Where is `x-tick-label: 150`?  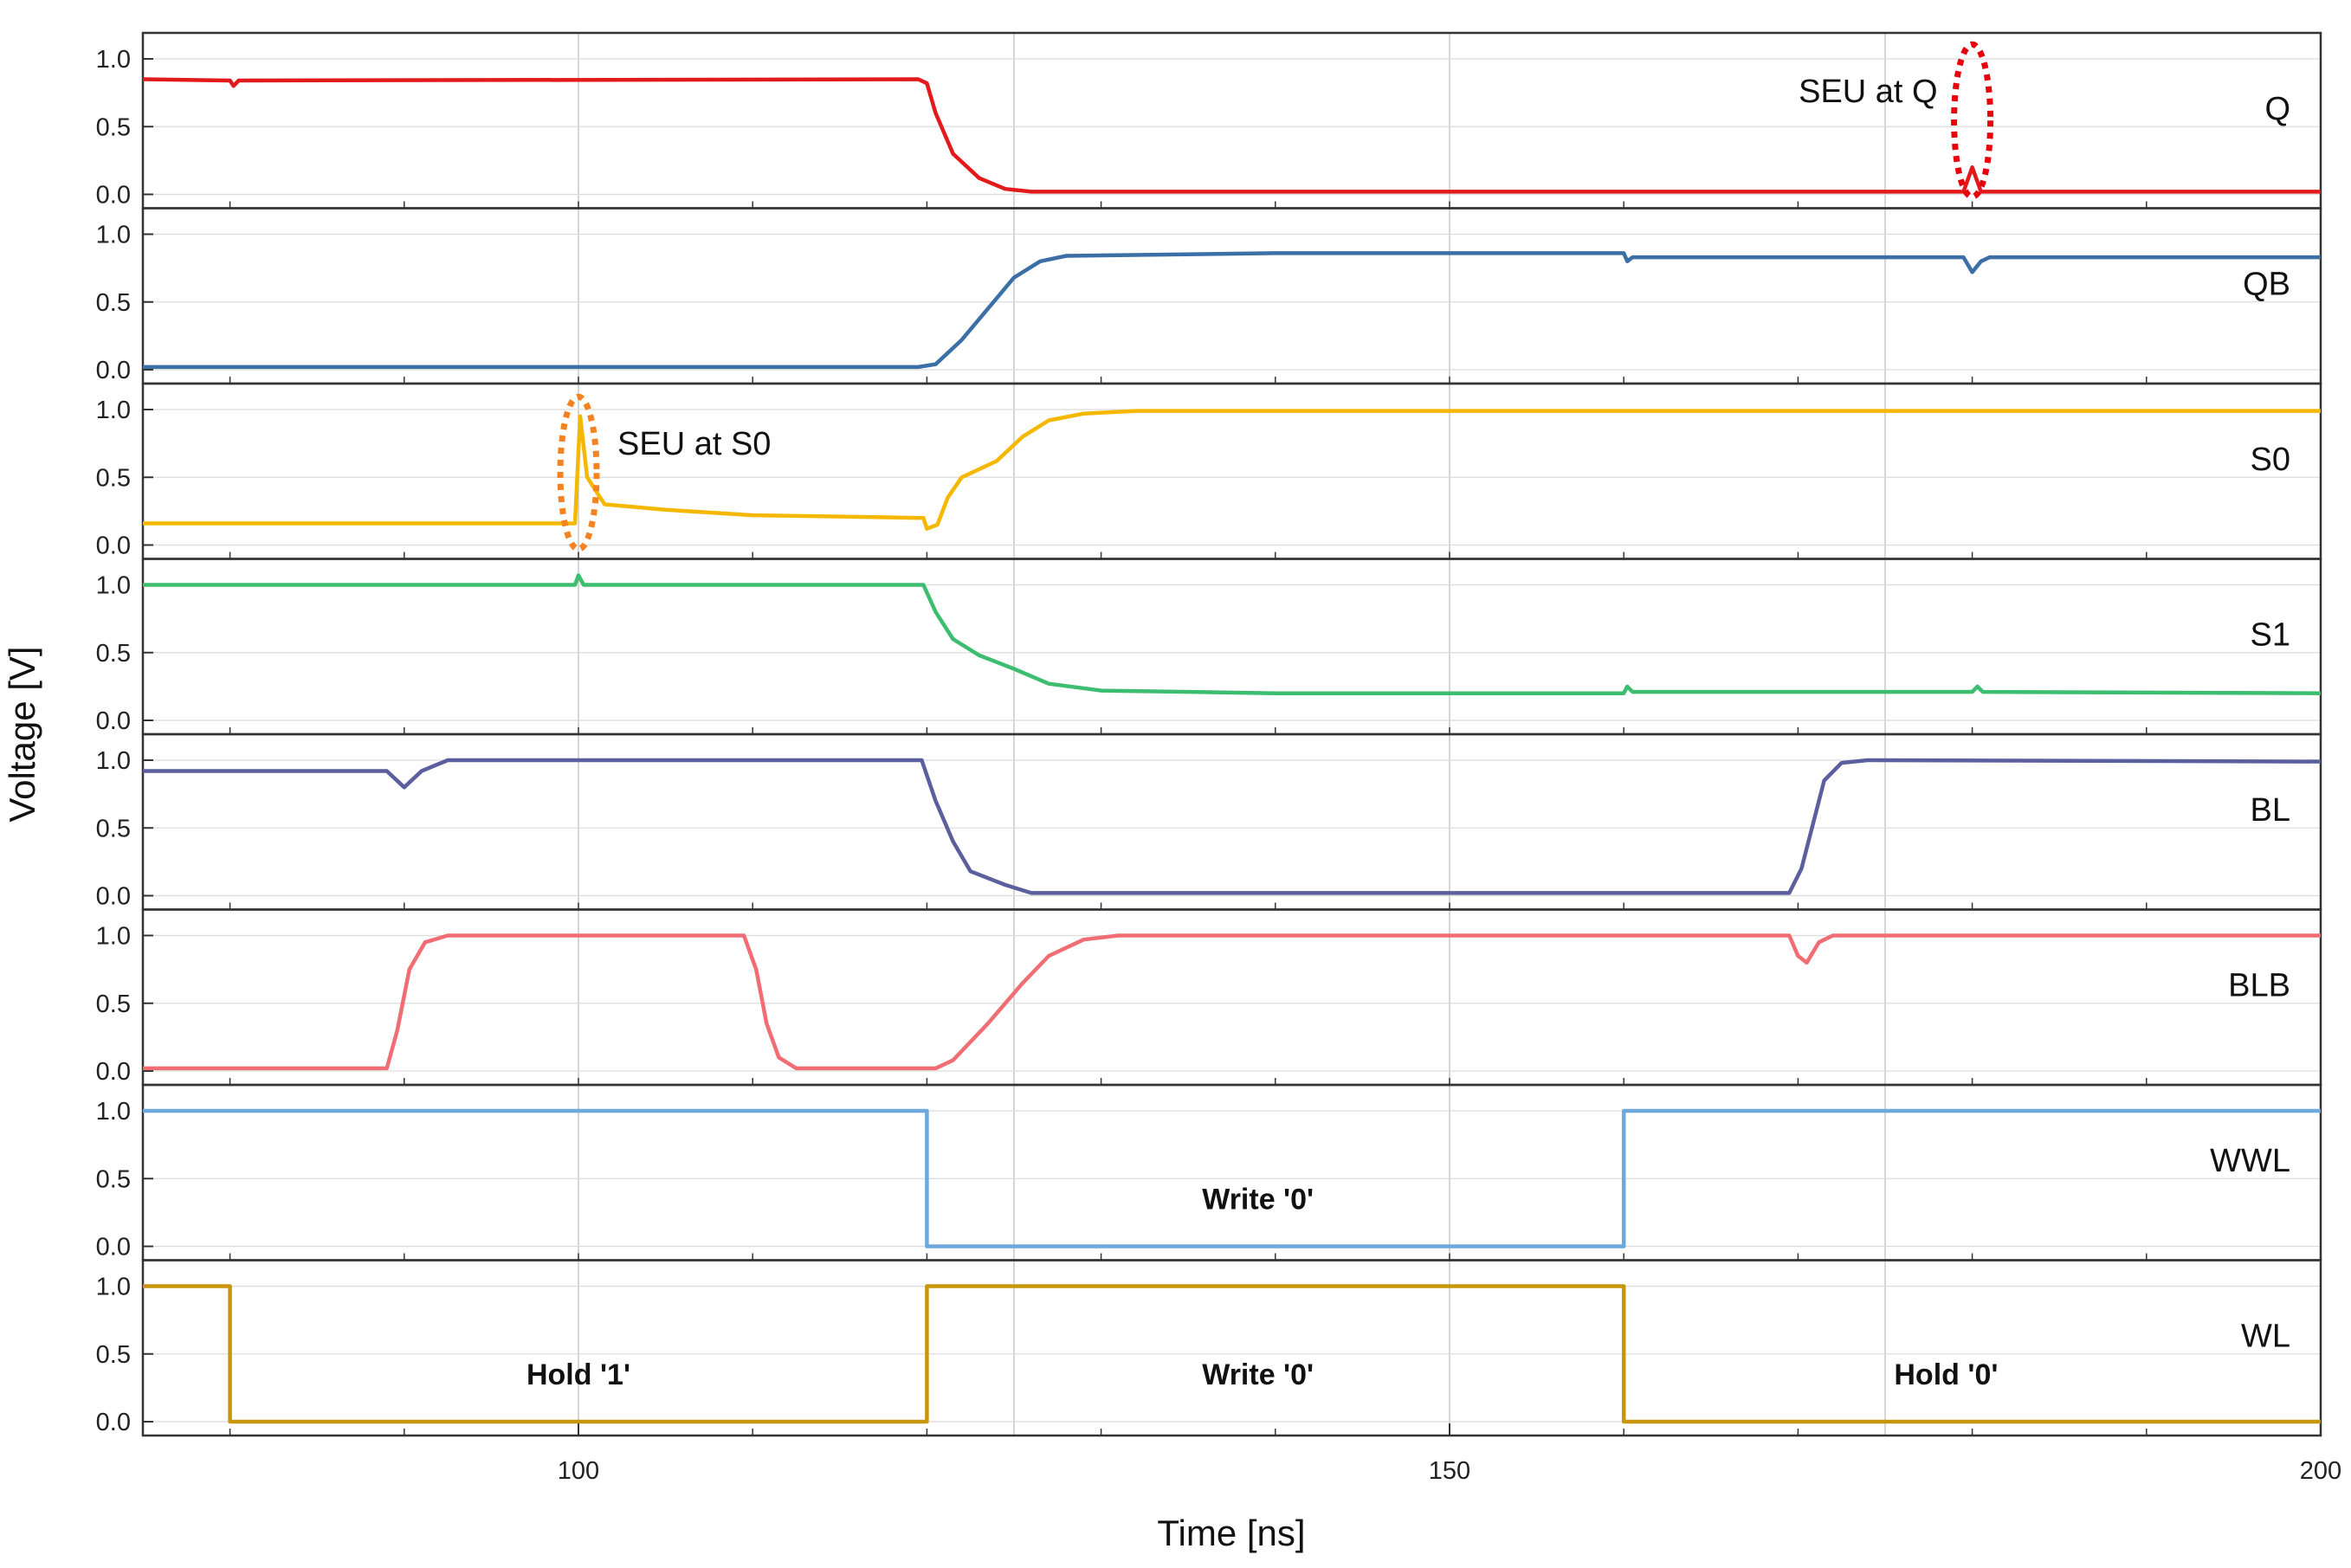 x-tick-label: 150 is located at coordinates (1449, 1471).